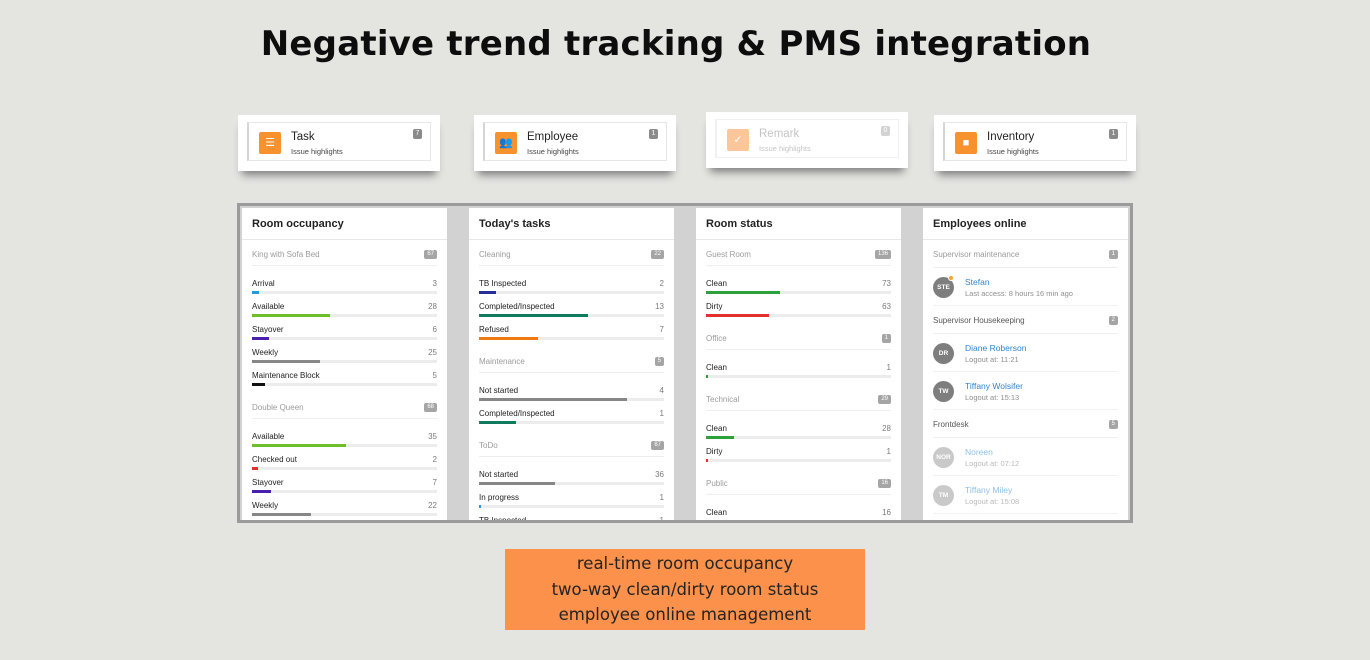 The width and height of the screenshot is (1370, 660). Describe the element at coordinates (951, 424) in the screenshot. I see `group-name: Frontdesk` at that location.